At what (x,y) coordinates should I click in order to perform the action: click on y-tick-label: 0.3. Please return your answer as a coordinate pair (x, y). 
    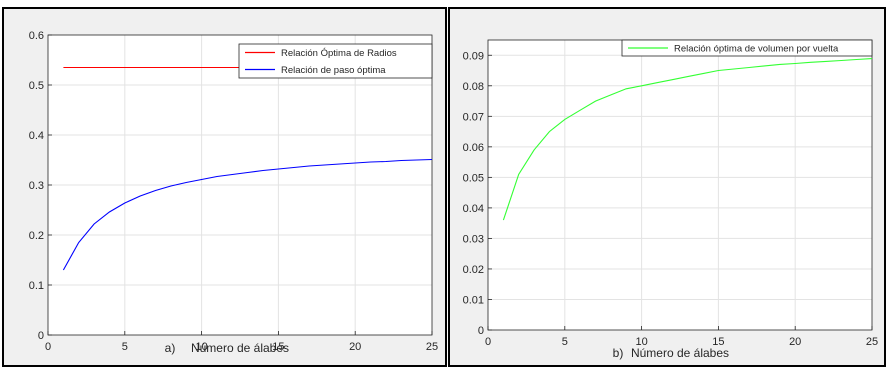
    Looking at the image, I should click on (36, 186).